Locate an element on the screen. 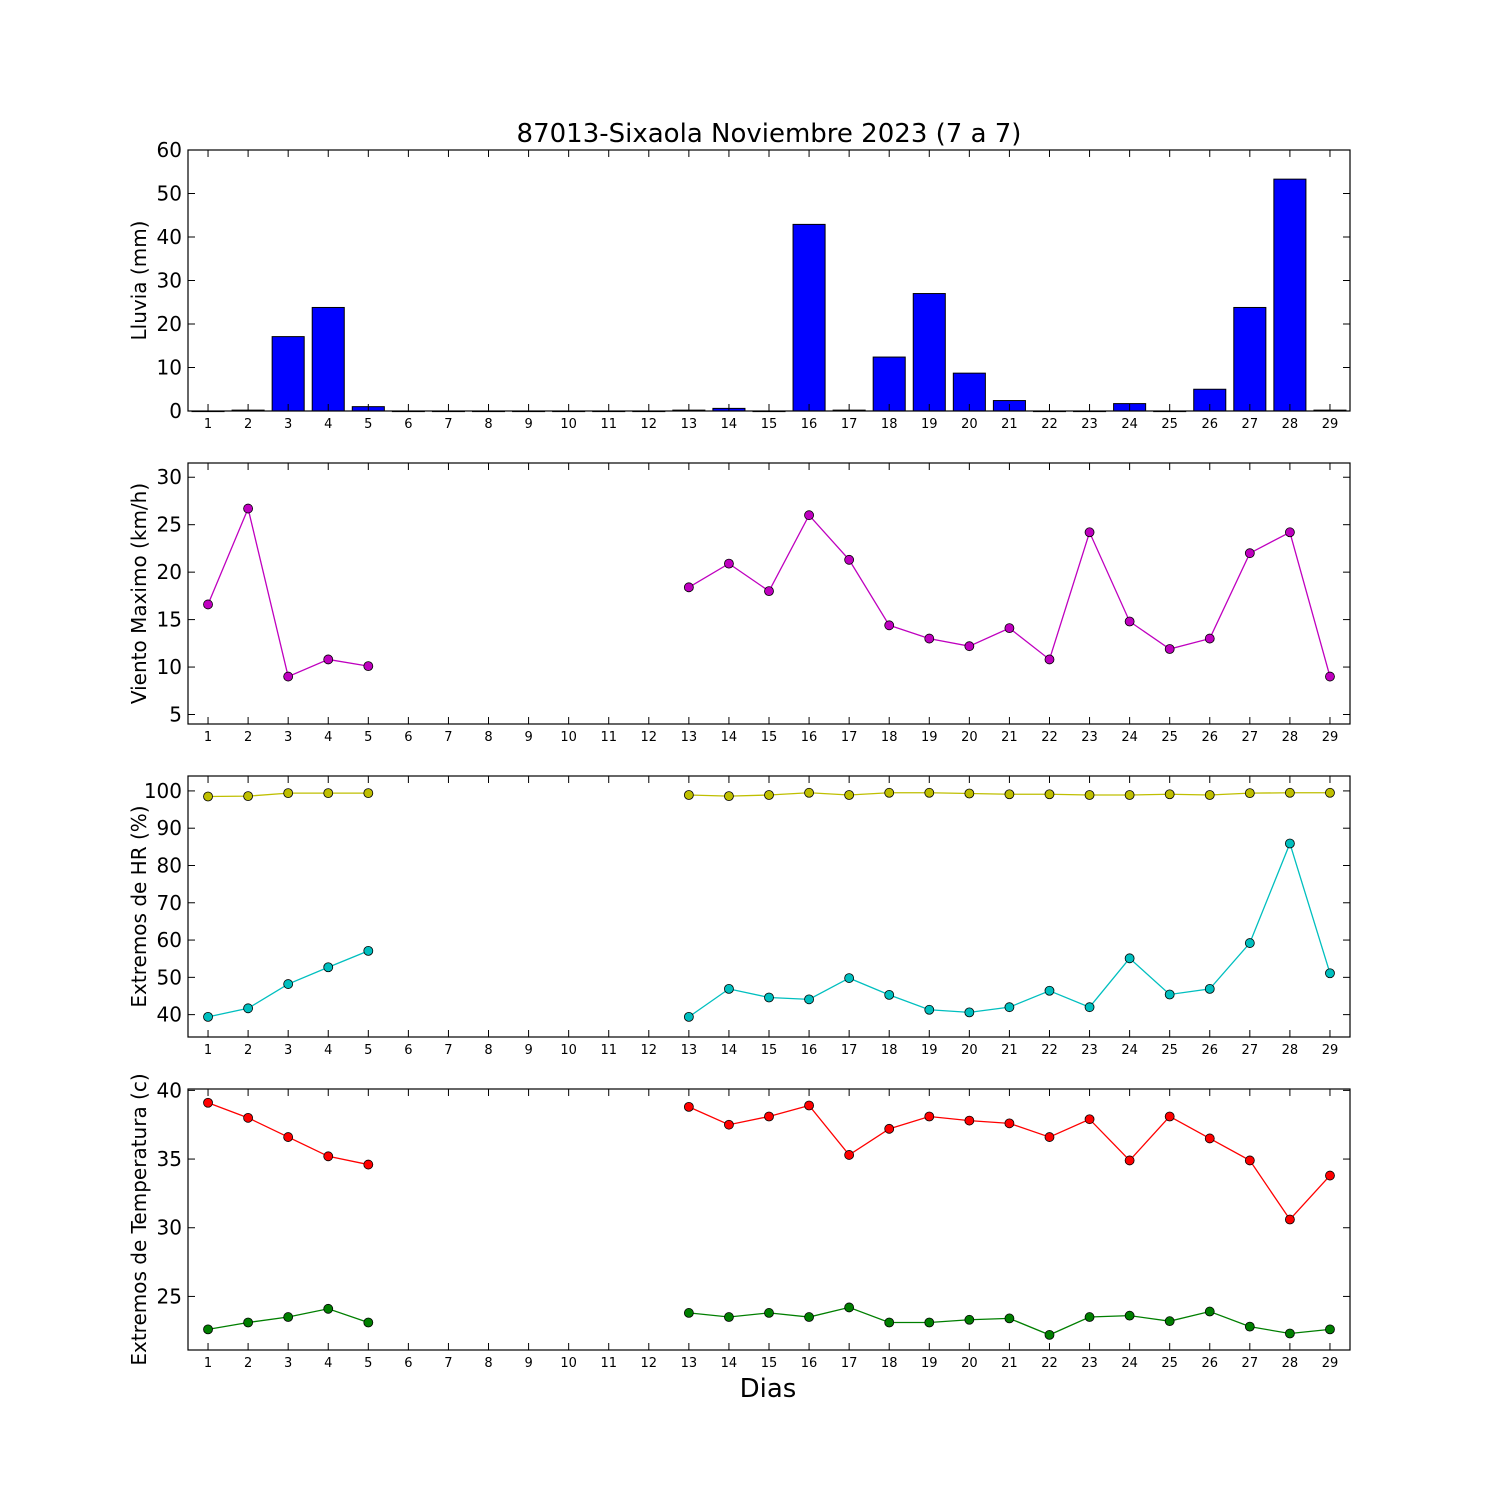 This screenshot has height=1500, width=1500. xtick-label: 4 is located at coordinates (328, 1363).